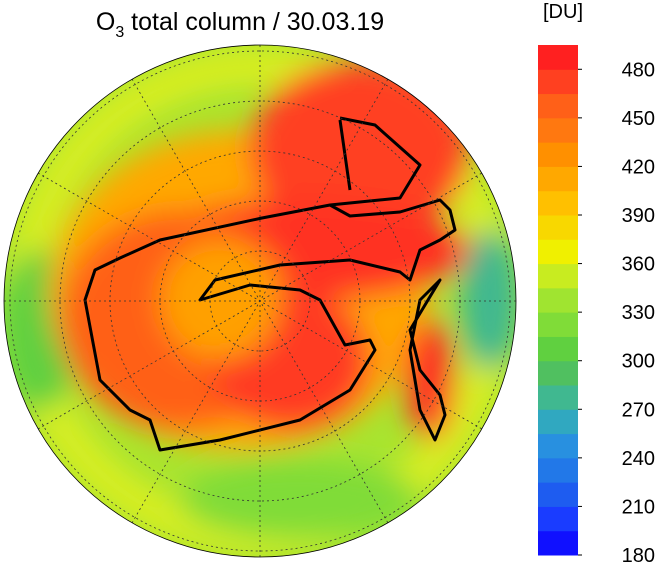 This screenshot has width=656, height=565. I want to click on colorbar-tick-label: 240, so click(638, 459).